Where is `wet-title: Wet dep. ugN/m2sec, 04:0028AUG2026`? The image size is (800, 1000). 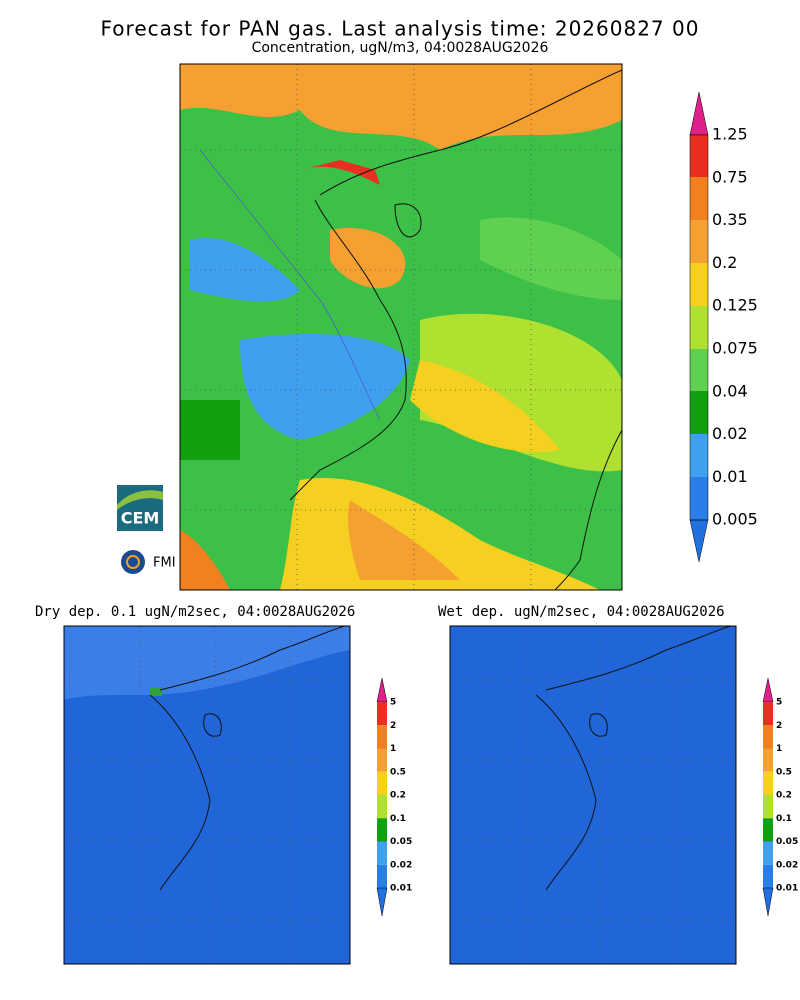 wet-title: Wet dep. ugN/m2sec, 04:0028AUG2026 is located at coordinates (581, 612).